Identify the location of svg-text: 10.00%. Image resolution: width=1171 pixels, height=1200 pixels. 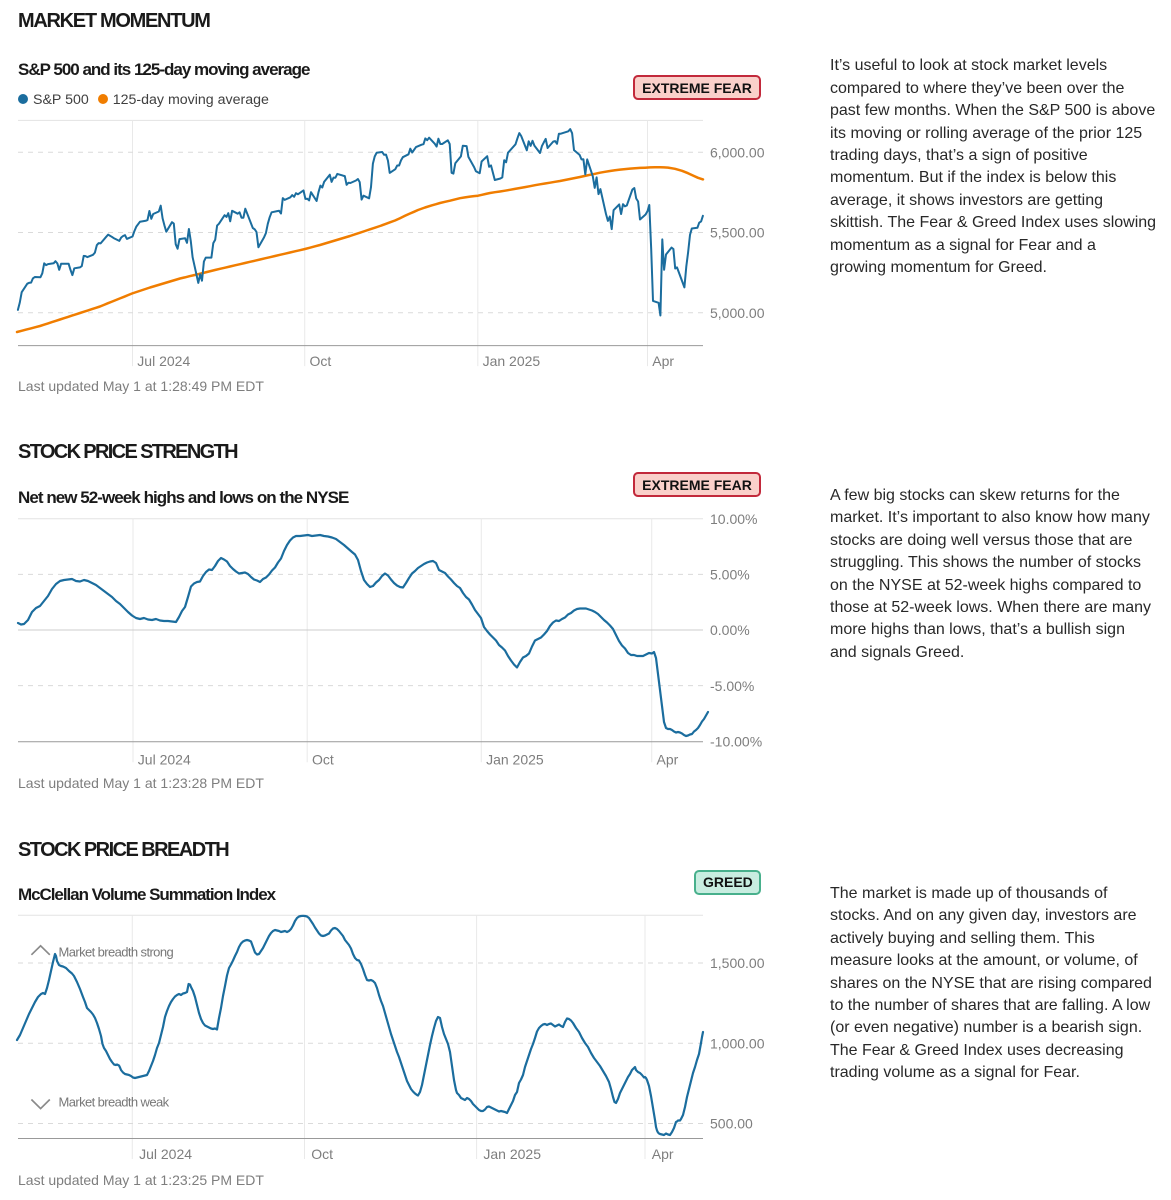
(733, 519).